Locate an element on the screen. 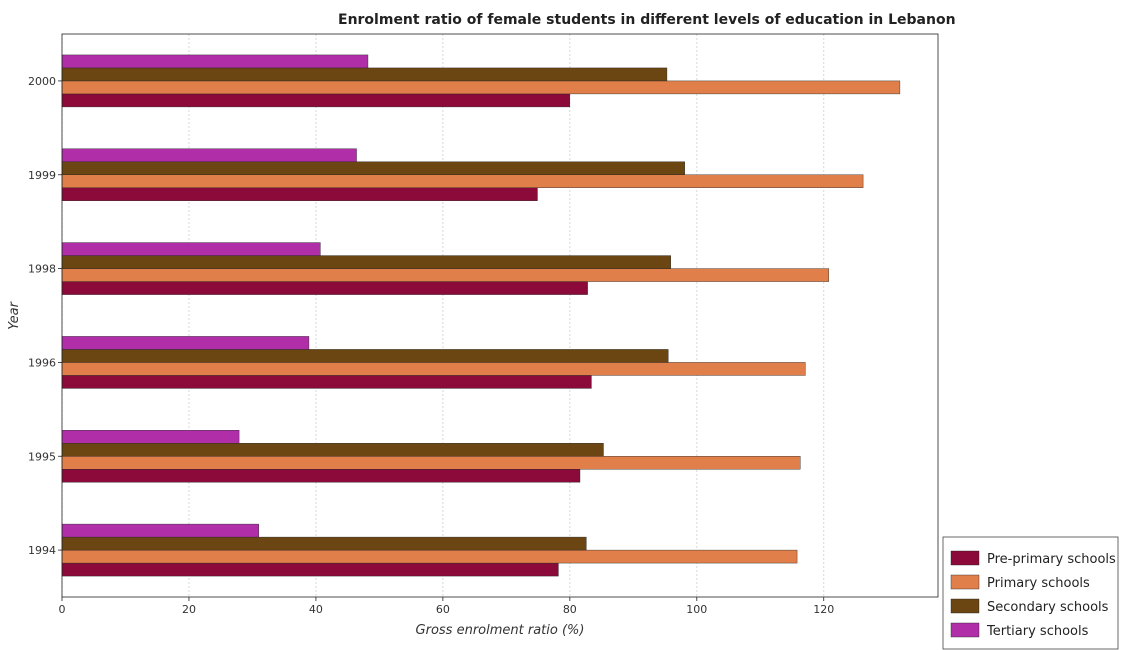 This screenshot has height=650, width=1122. x-tick-label: 0 is located at coordinates (62, 609).